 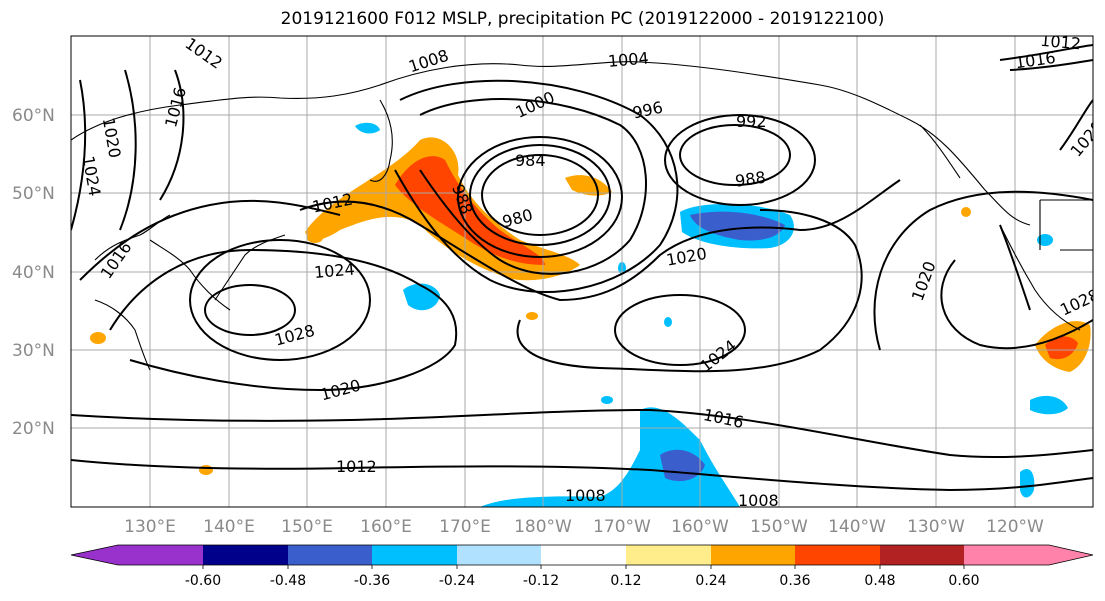 I want to click on colorbar-tick-label: -0.24, so click(x=457, y=581).